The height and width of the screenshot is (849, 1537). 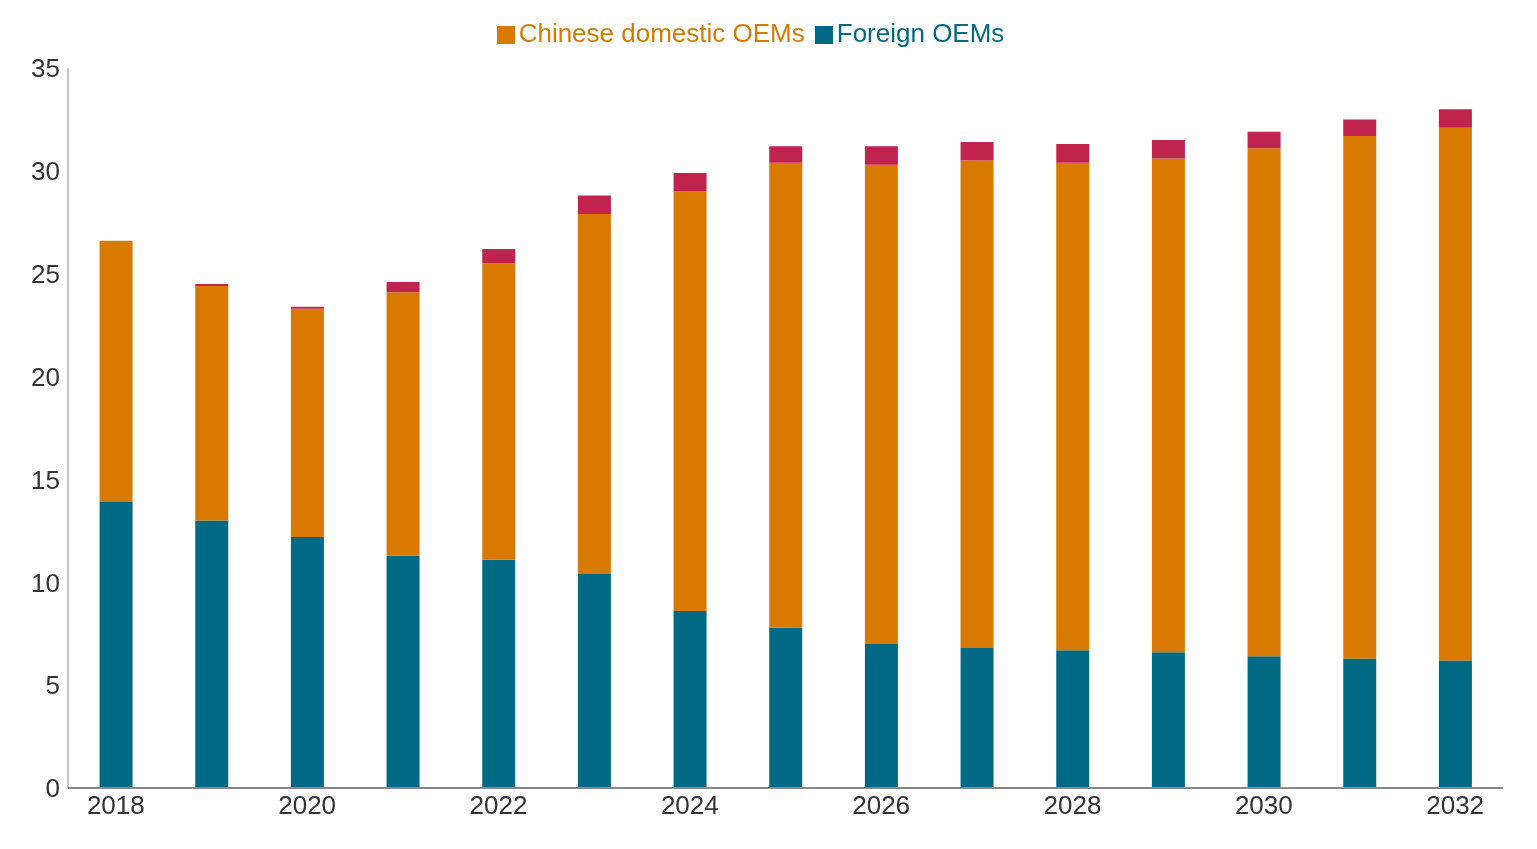 What do you see at coordinates (52, 685) in the screenshot?
I see `y-tick-label: 5` at bounding box center [52, 685].